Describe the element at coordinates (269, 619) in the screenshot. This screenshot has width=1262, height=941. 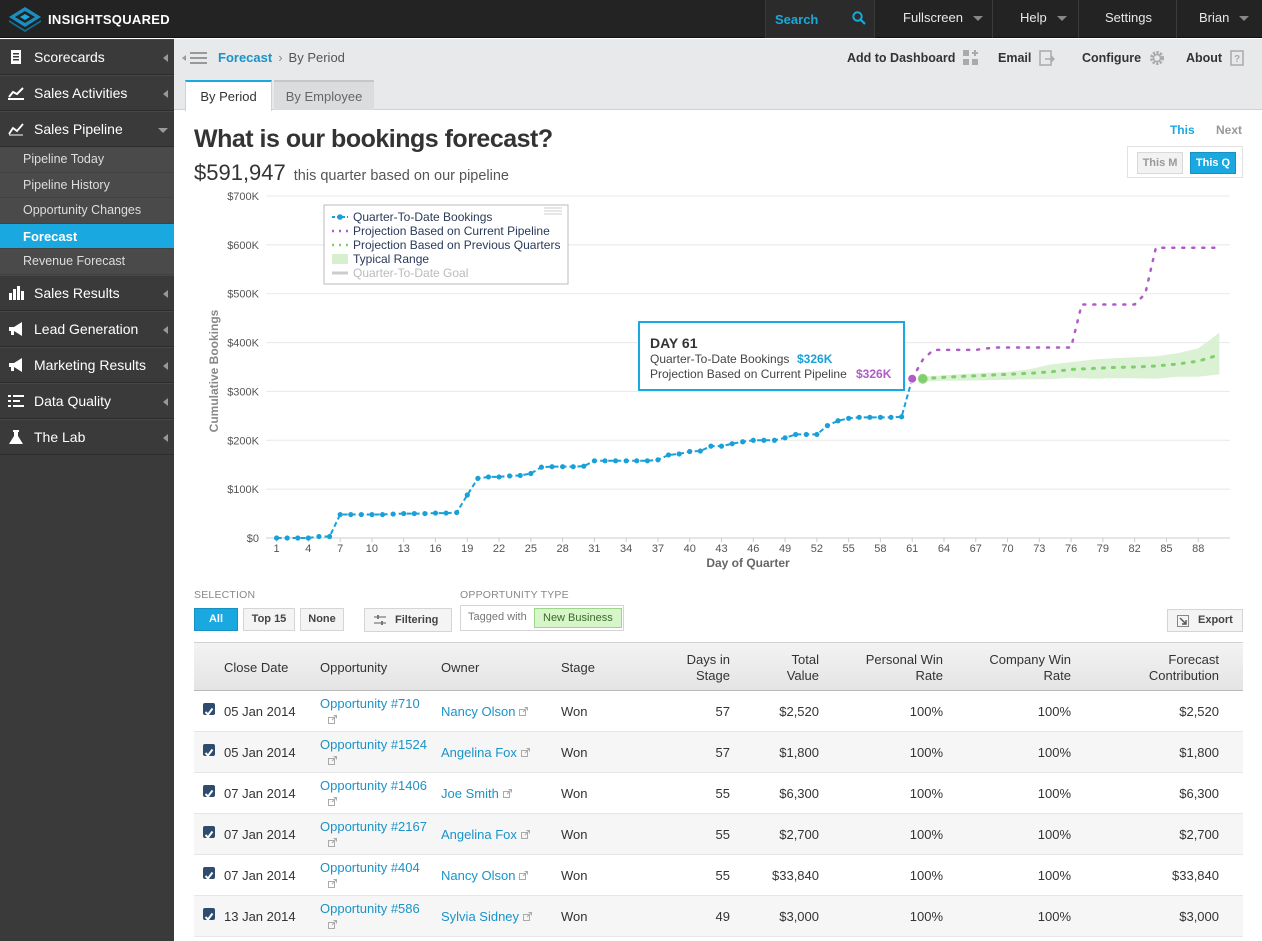
I see `select-top-15-button: Top 15` at that location.